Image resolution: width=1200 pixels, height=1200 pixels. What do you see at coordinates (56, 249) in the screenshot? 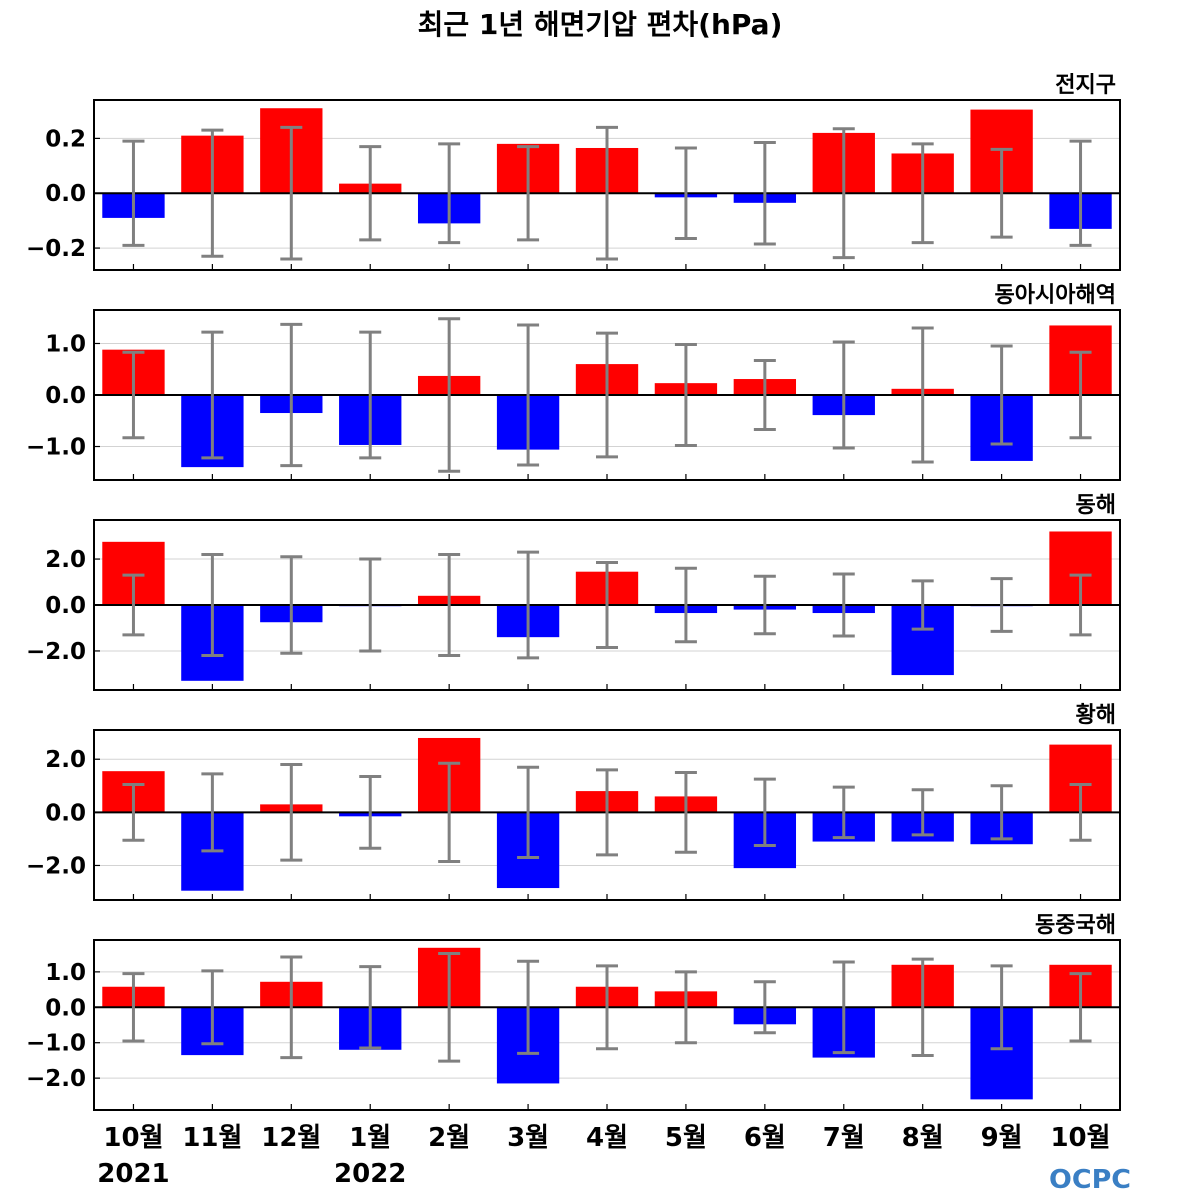
I see `y-tick-label: −0.2` at bounding box center [56, 249].